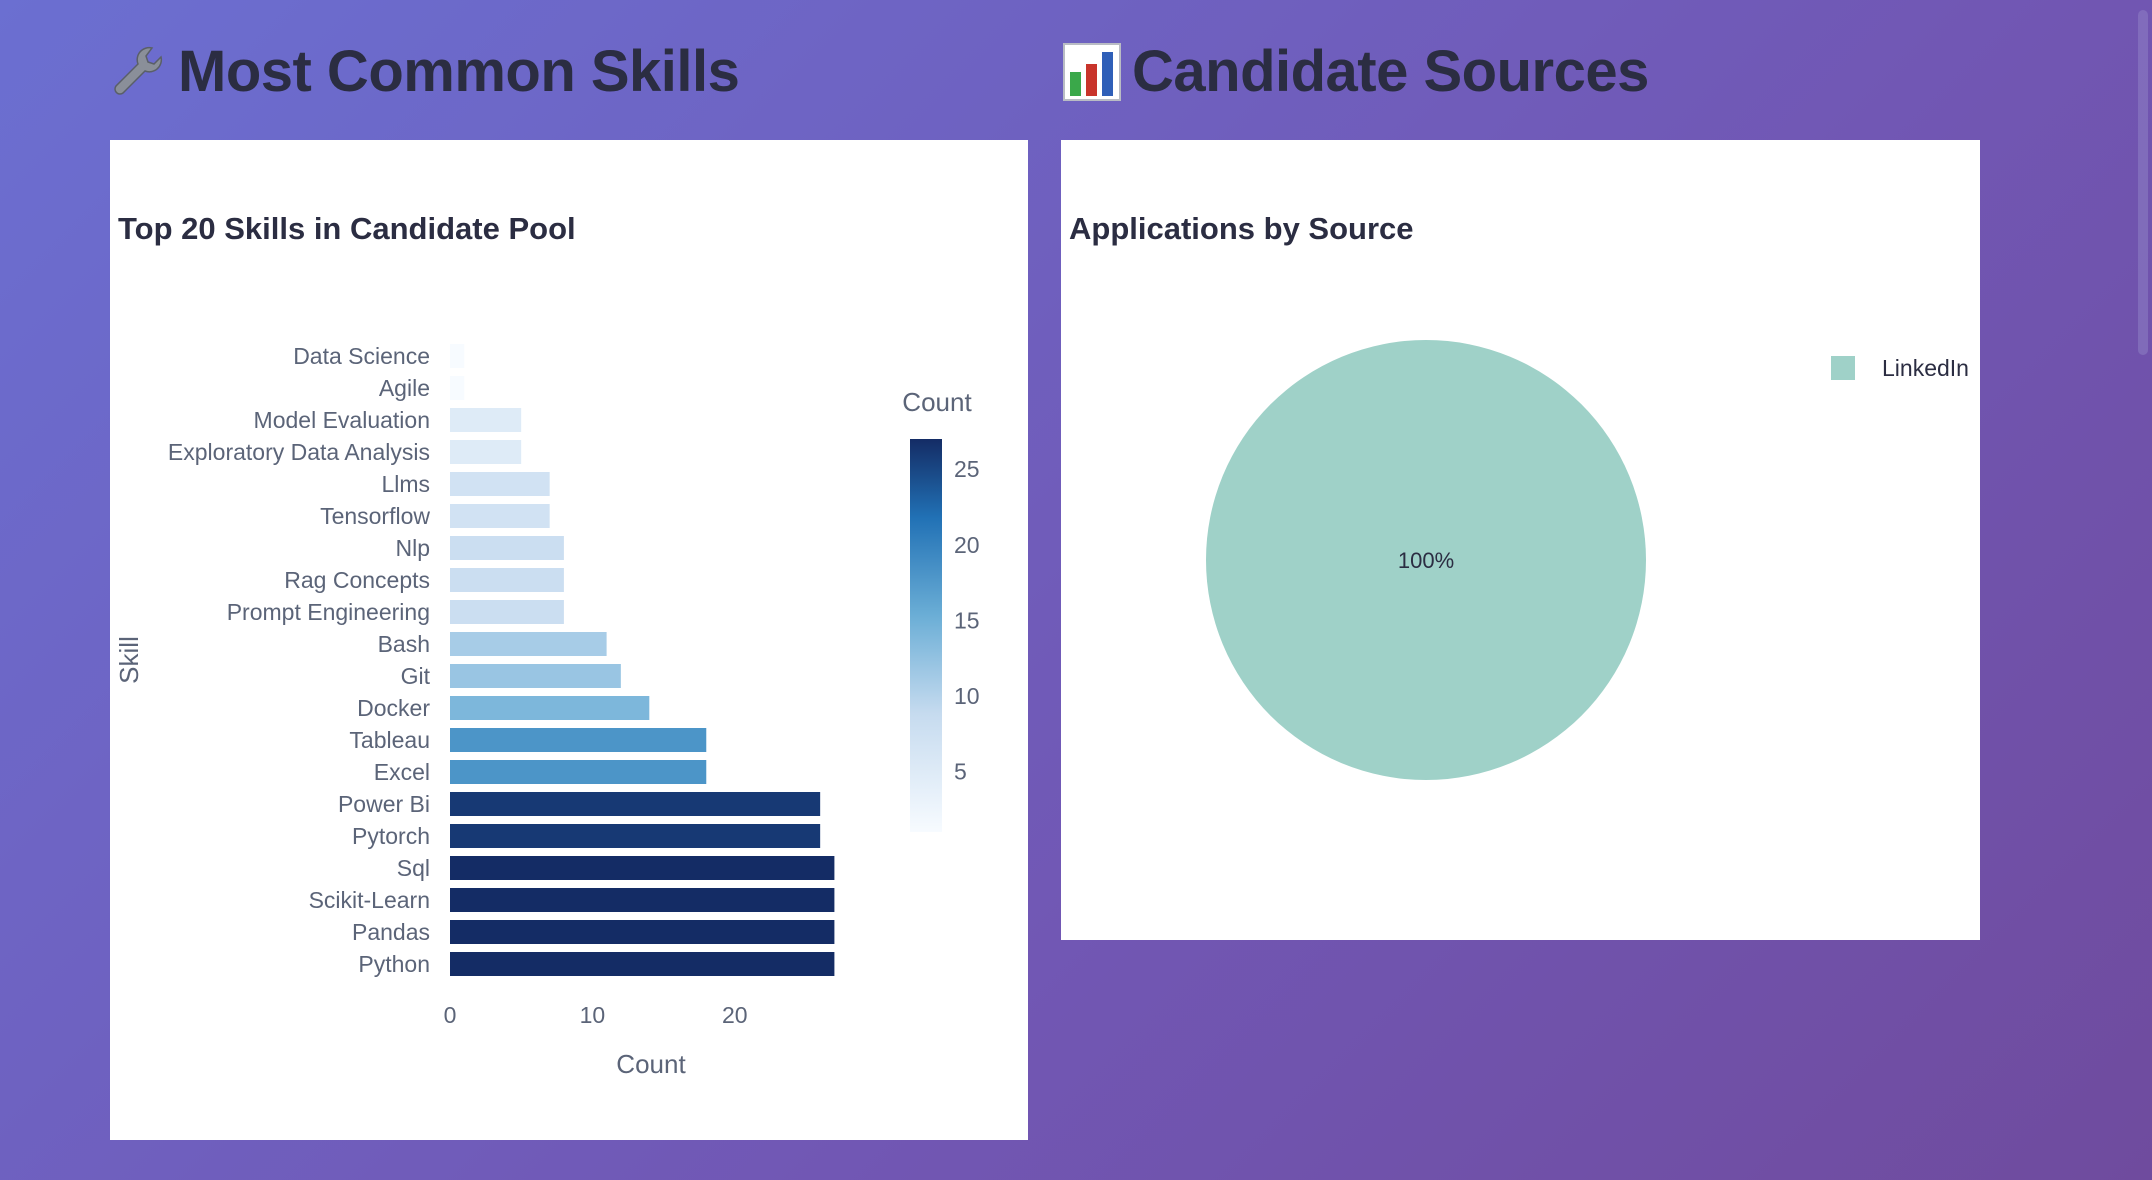 The height and width of the screenshot is (1180, 2152). Describe the element at coordinates (1241, 228) in the screenshot. I see `sources-chart-title: Applications by Source` at that location.